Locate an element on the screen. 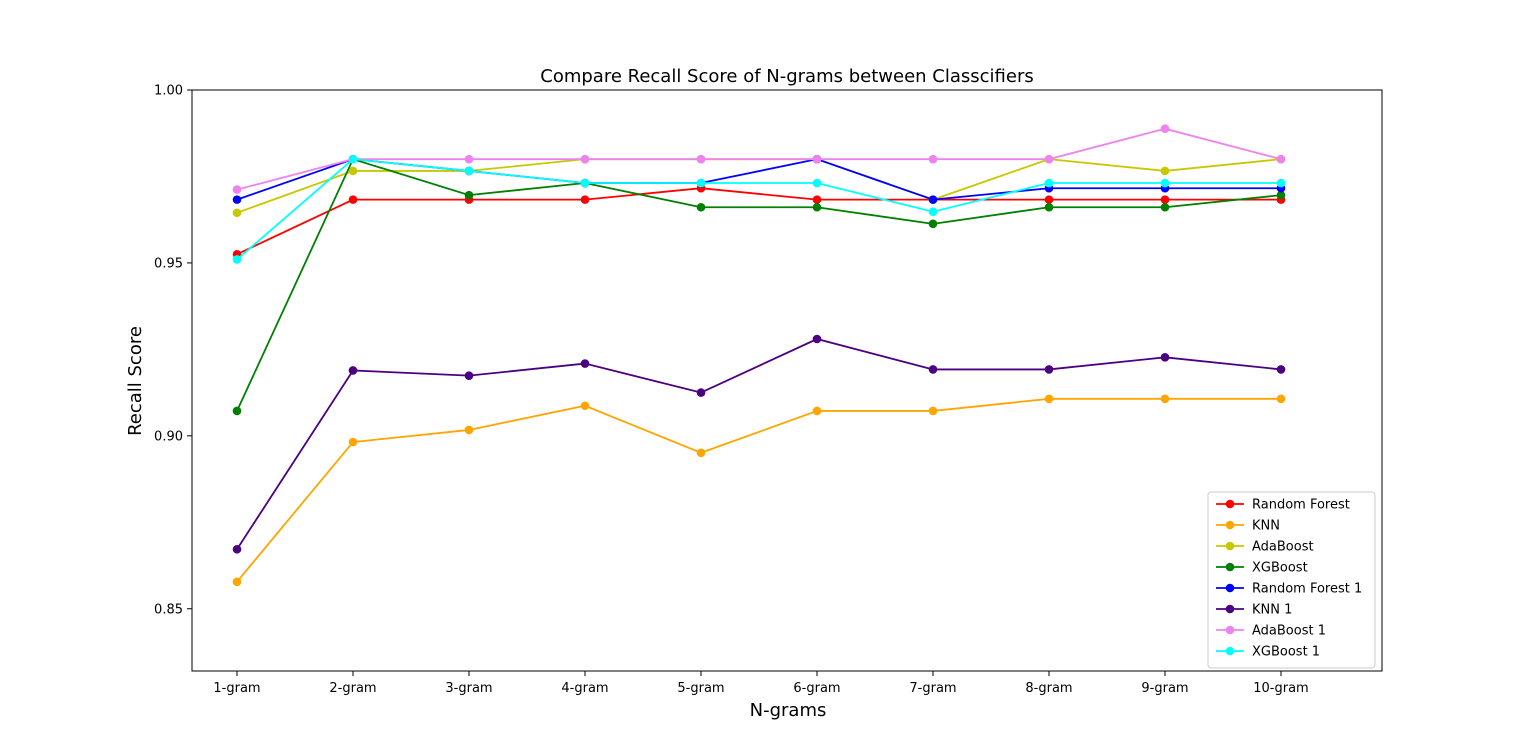  legend-label: AdaBoost 1 is located at coordinates (1289, 631).